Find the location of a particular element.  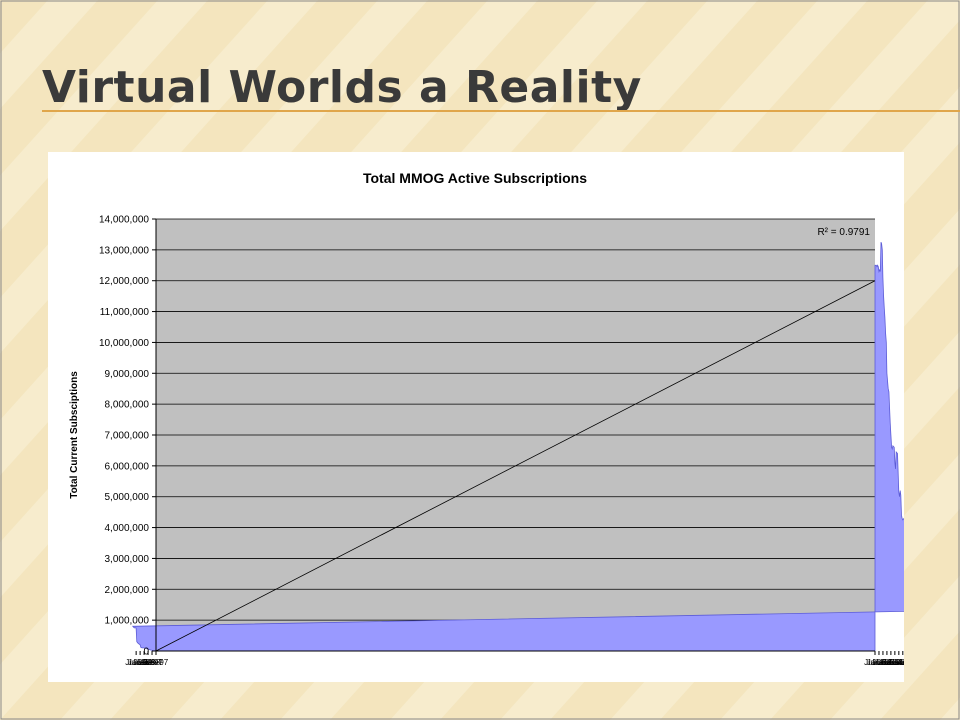

title-underline is located at coordinates (501, 111).